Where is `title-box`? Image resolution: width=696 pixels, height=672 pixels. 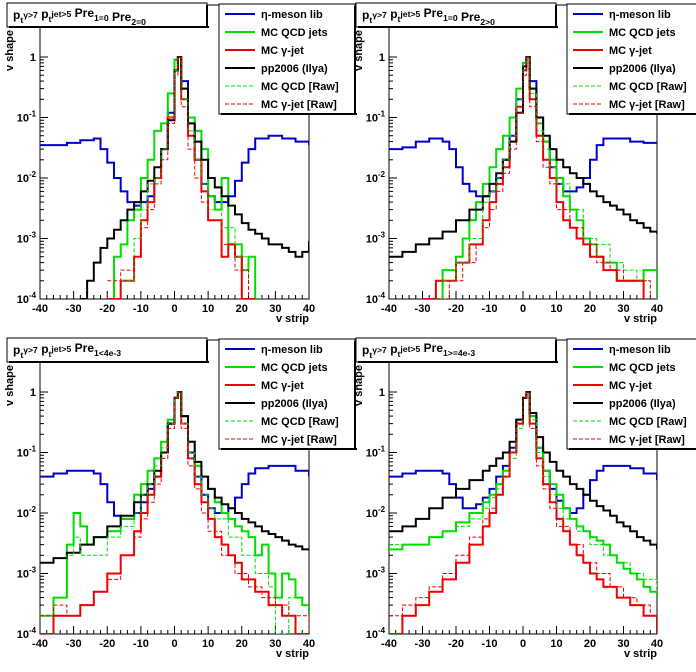 title-box is located at coordinates (456, 15).